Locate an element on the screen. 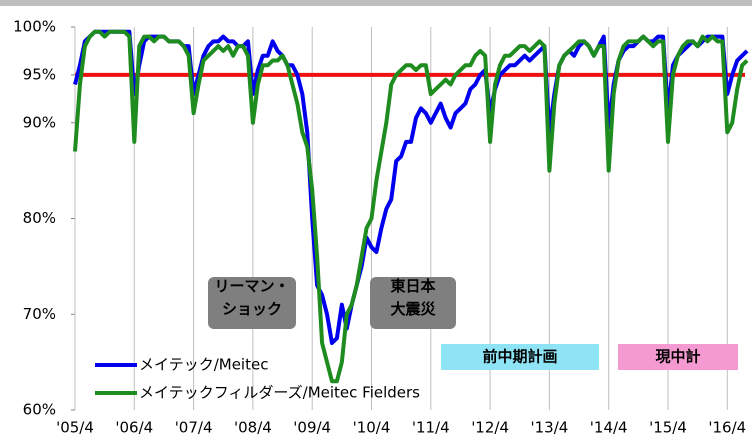  legend-label: メイテック/Meitec is located at coordinates (203, 365).